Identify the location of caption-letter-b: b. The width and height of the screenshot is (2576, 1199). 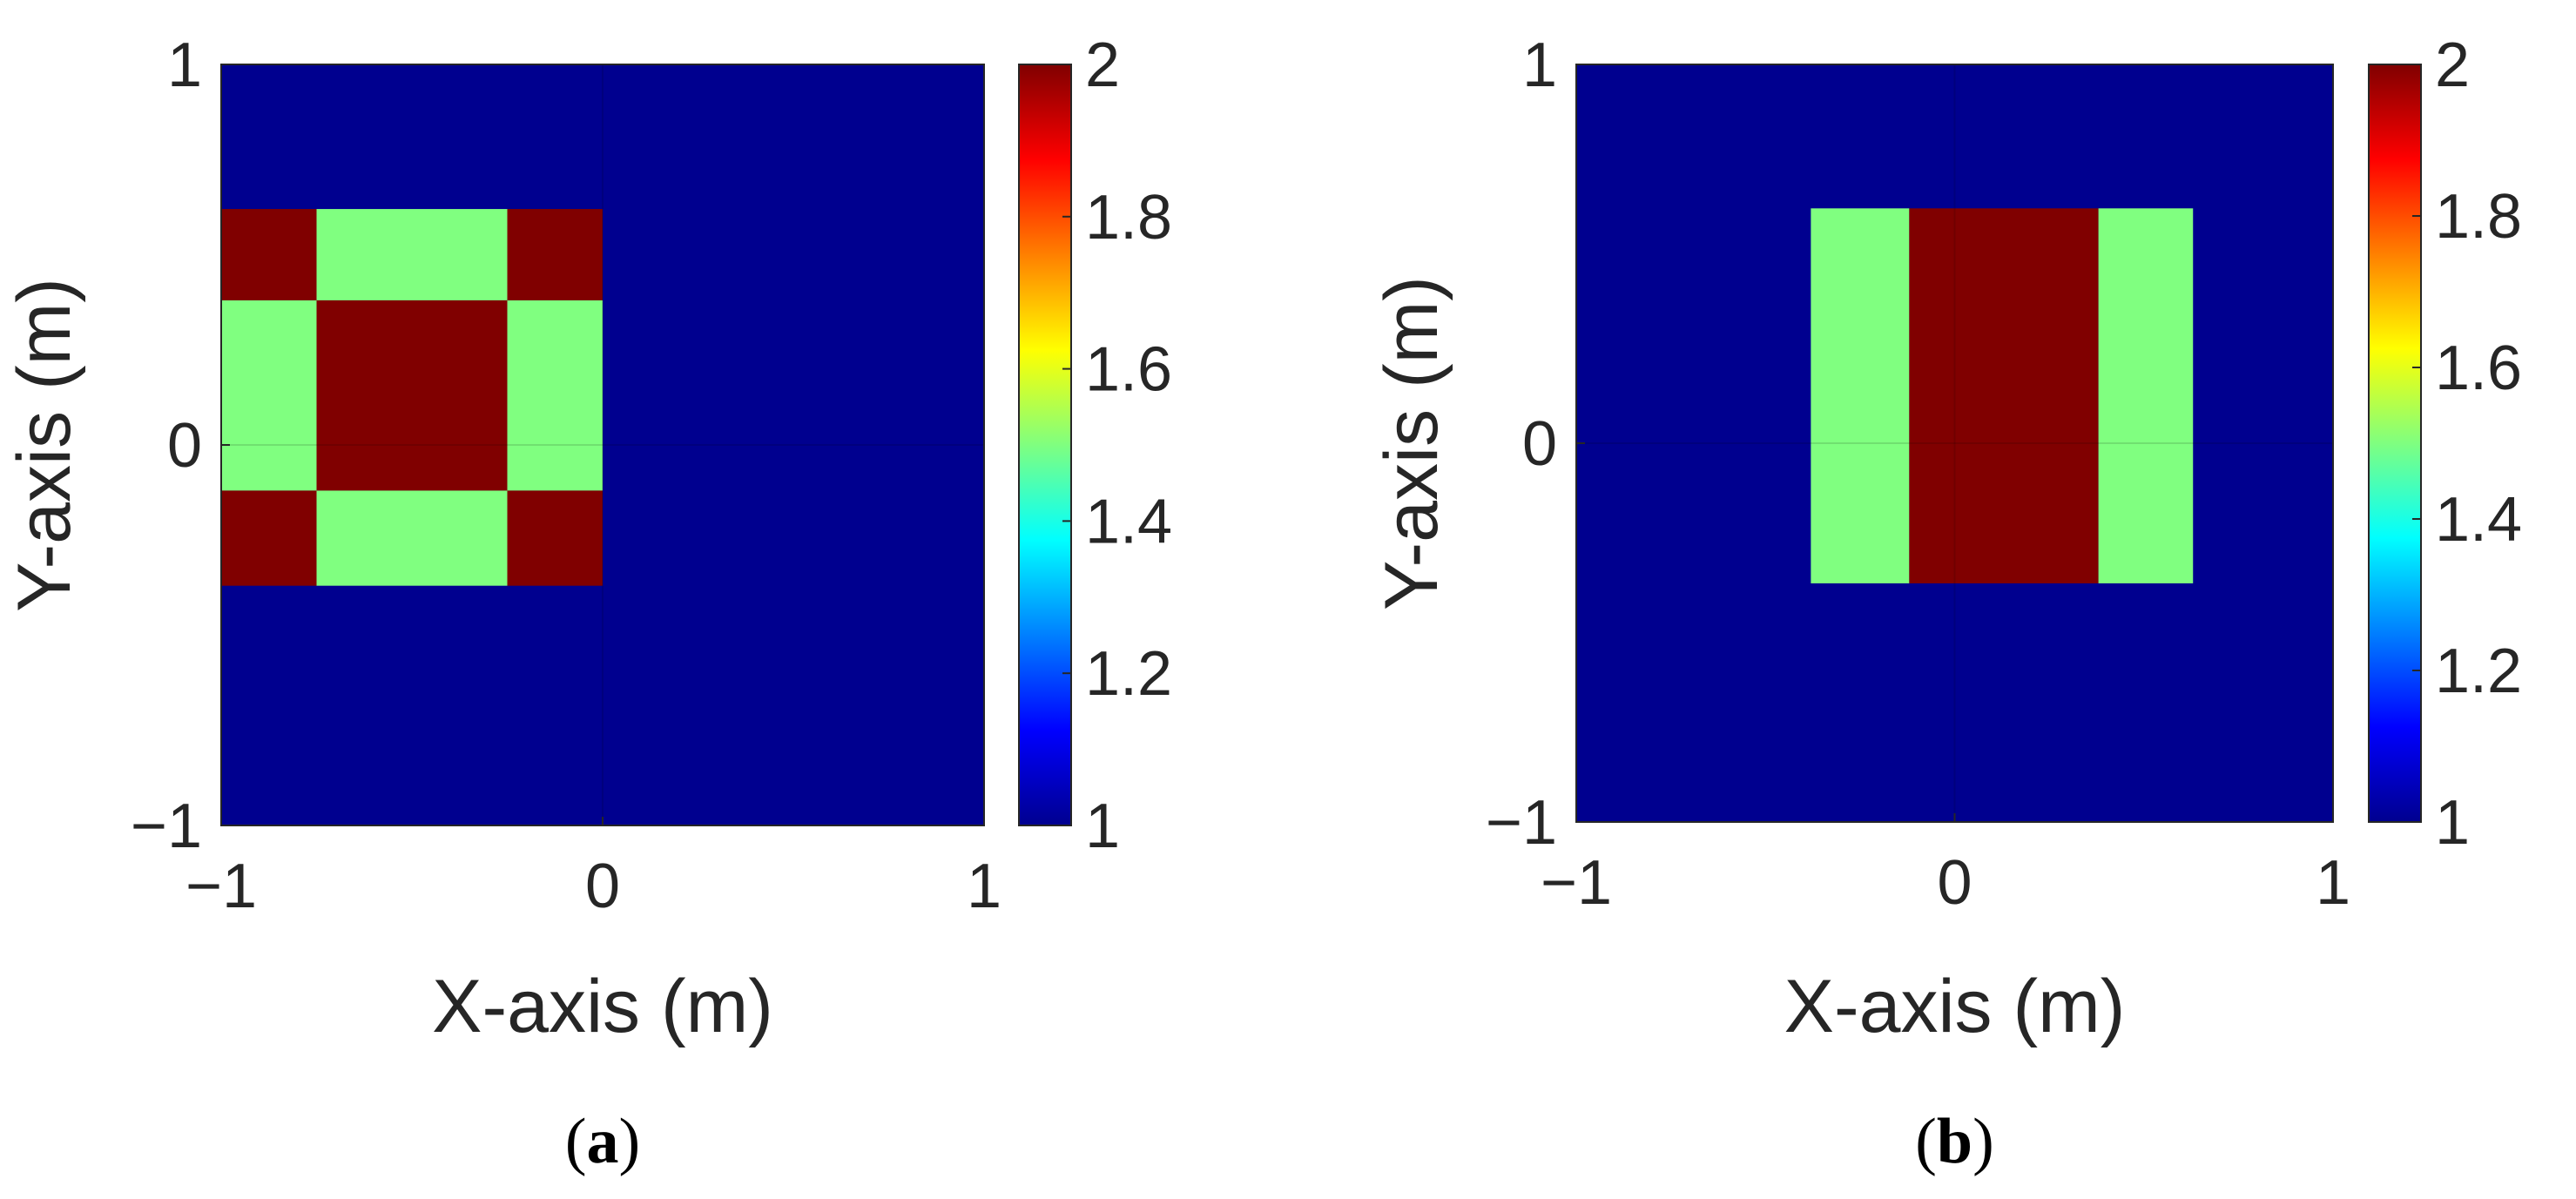
(1954, 1141).